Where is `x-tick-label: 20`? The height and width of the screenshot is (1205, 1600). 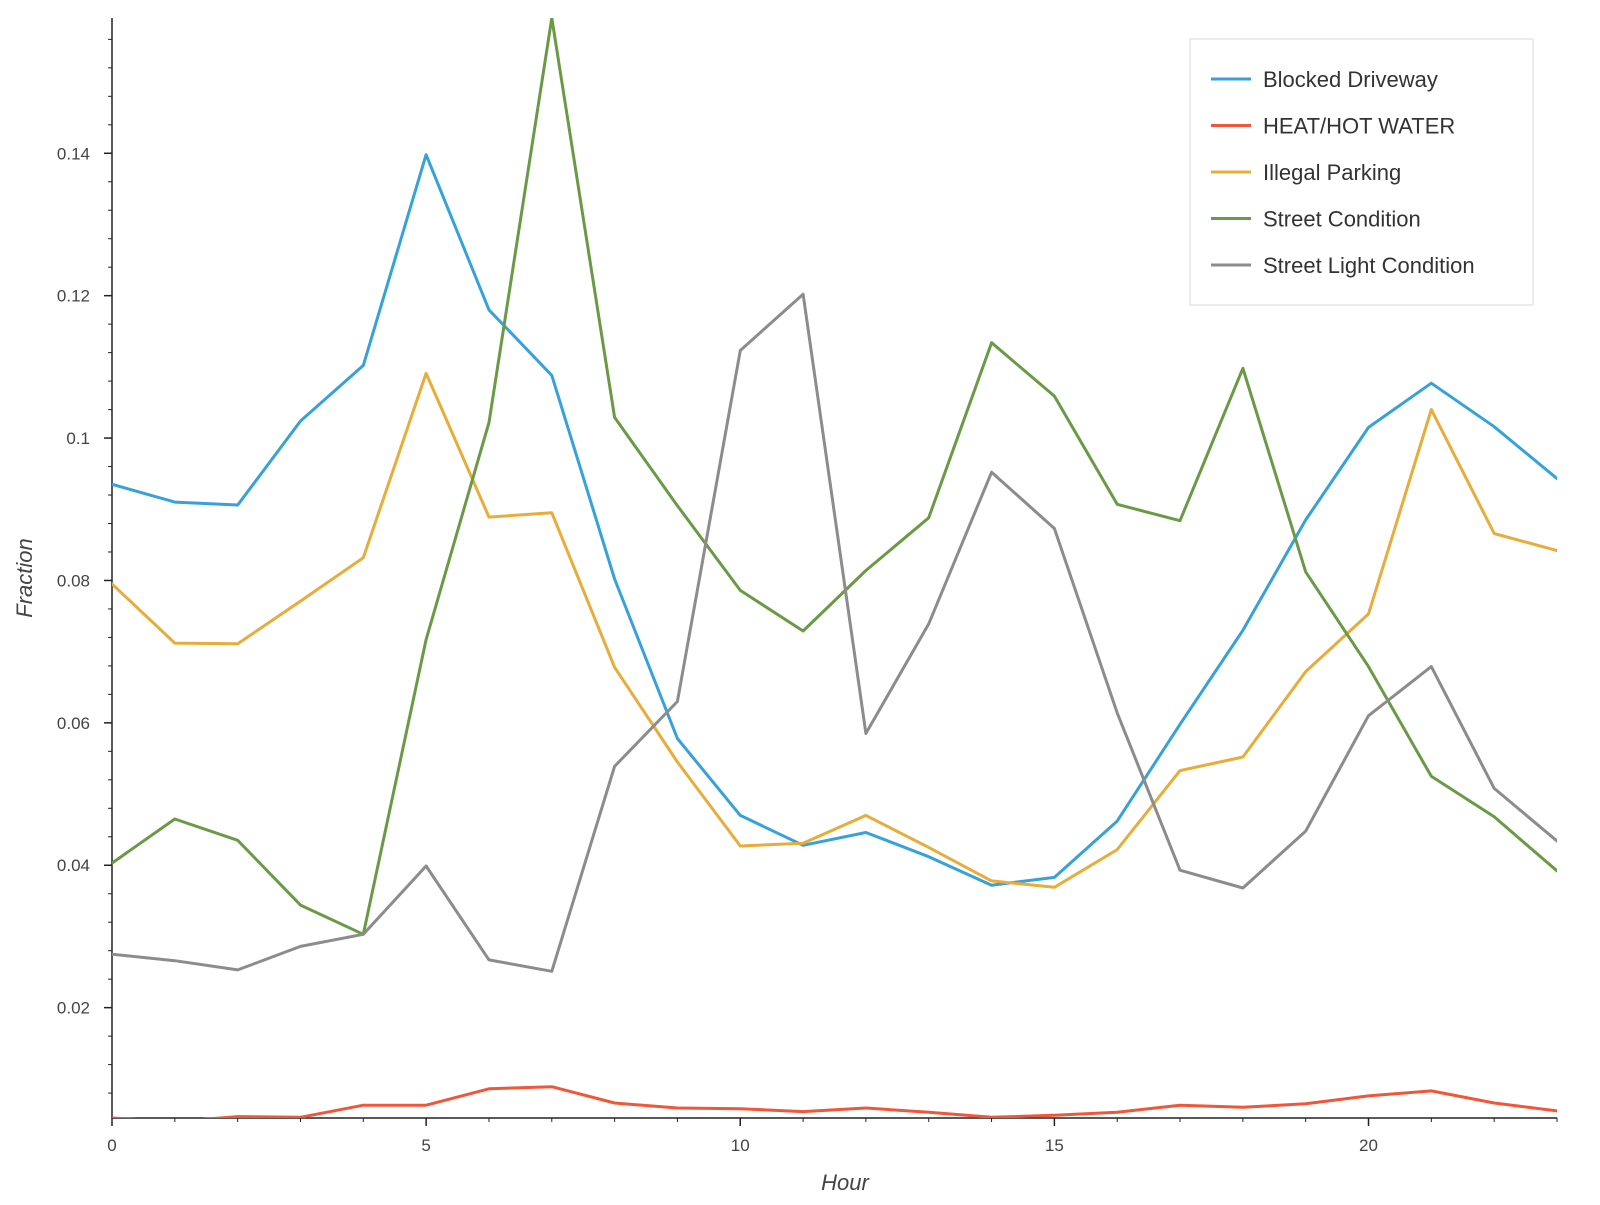
x-tick-label: 20 is located at coordinates (1368, 1145).